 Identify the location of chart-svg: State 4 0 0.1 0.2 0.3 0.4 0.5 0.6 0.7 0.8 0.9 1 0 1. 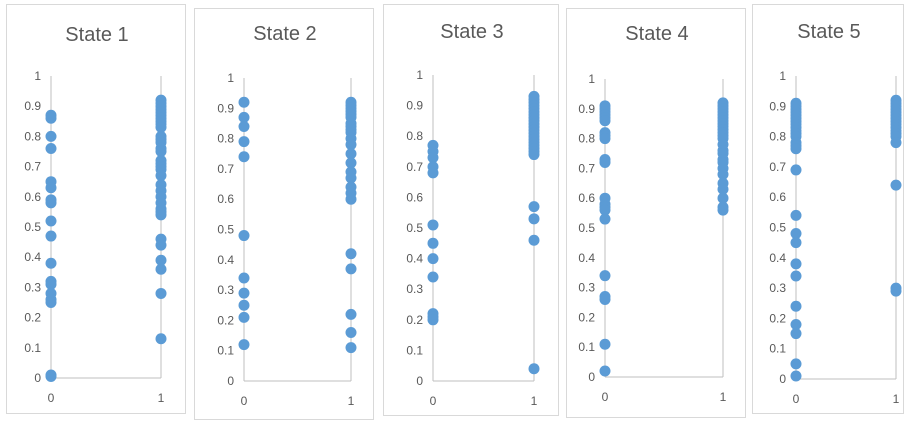
(653, 213).